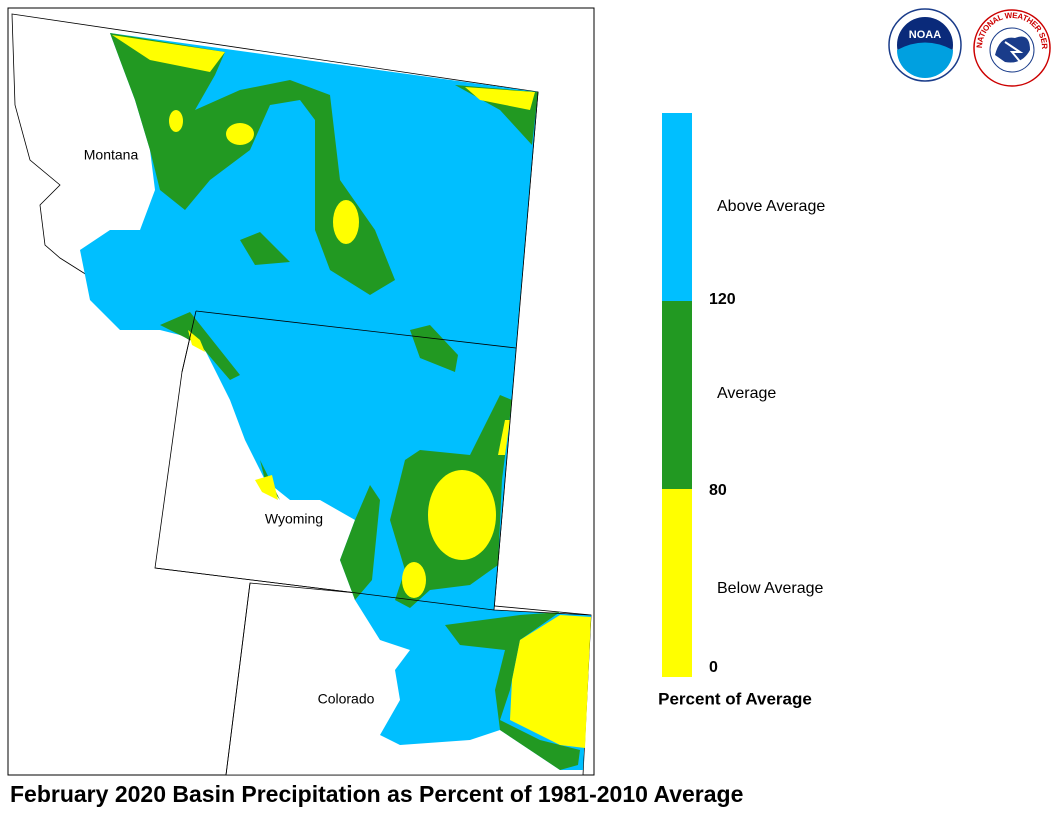 The width and height of the screenshot is (1054, 817). I want to click on legend-title: Percent of Average, so click(735, 698).